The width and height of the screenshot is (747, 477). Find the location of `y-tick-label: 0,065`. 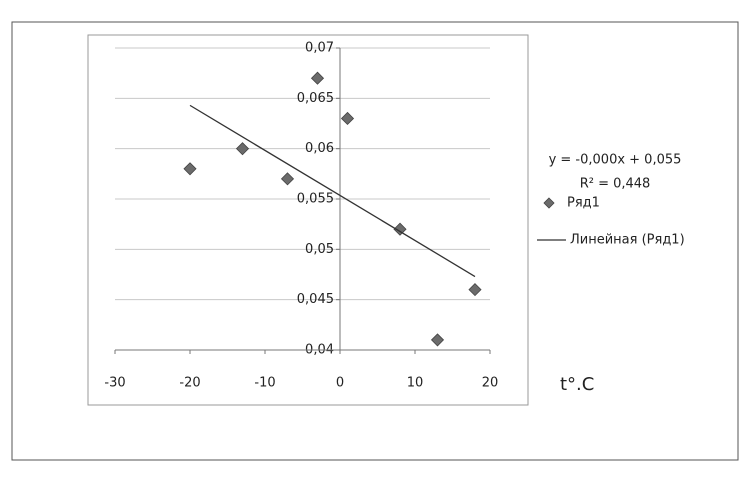

y-tick-label: 0,065 is located at coordinates (315, 98).